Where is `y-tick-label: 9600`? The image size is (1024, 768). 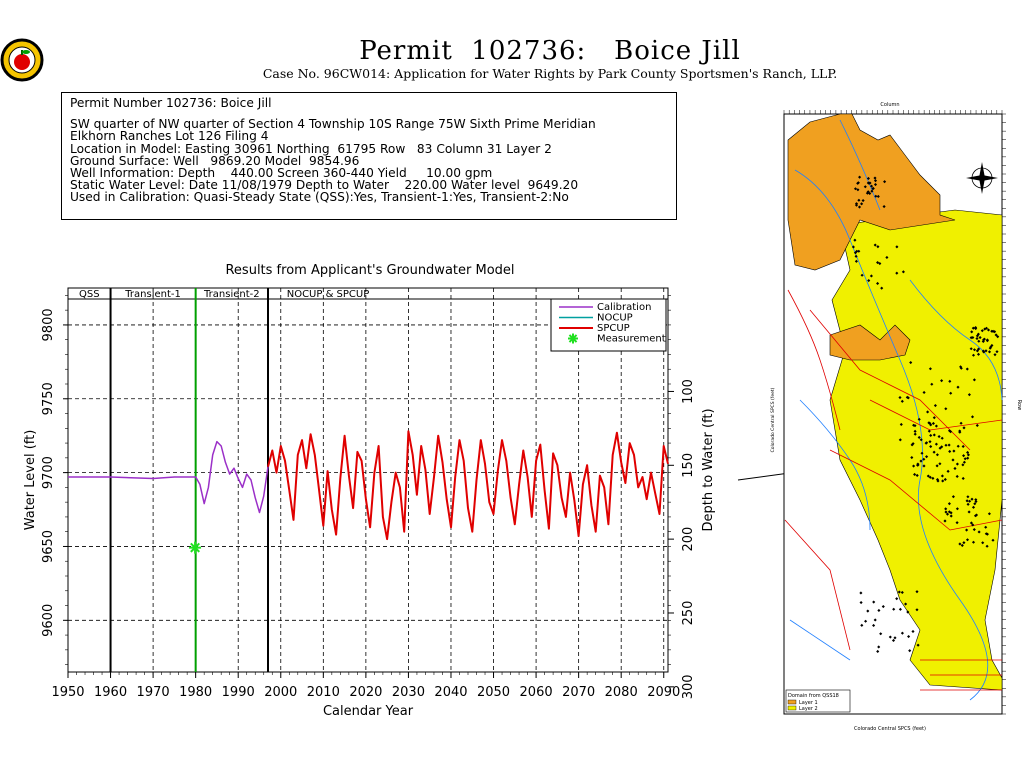
y-tick-label: 9600 is located at coordinates (48, 620).